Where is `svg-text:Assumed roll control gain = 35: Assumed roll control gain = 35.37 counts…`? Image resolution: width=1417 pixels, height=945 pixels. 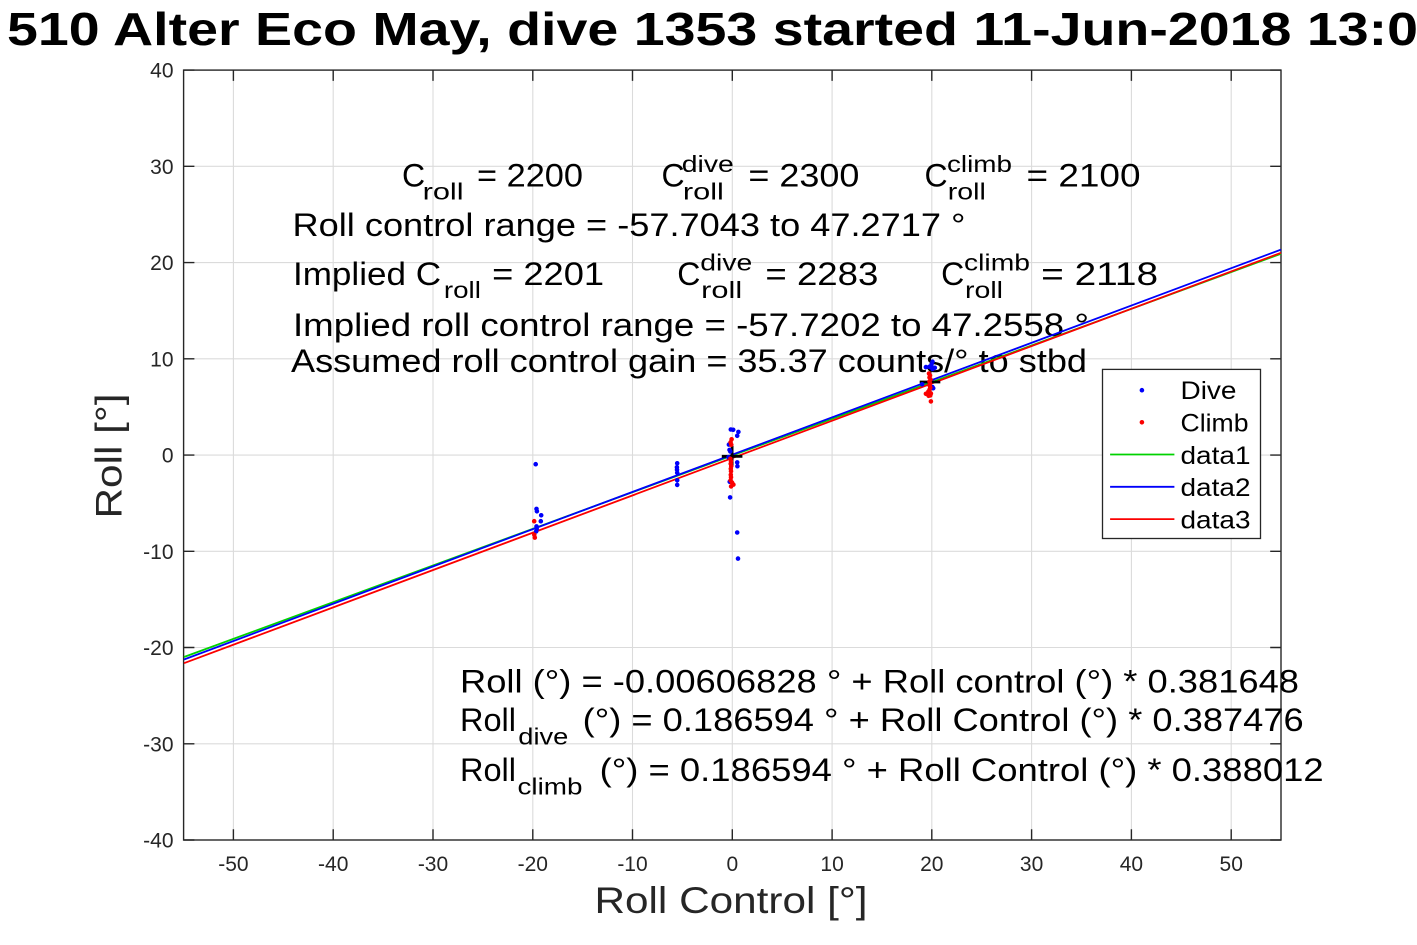 svg-text:Assumed roll control gain = 35: Assumed roll control gain = 35.37 counts… is located at coordinates (689, 361).